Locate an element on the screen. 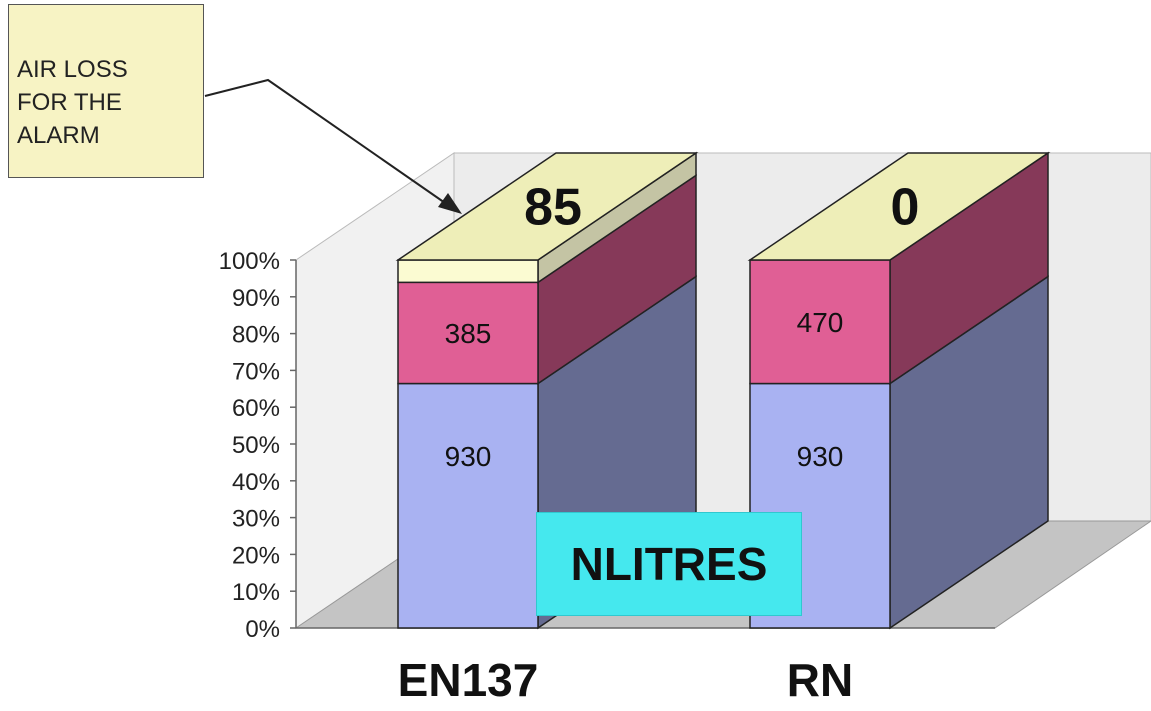  unit-label: NLITRES is located at coordinates (669, 564).